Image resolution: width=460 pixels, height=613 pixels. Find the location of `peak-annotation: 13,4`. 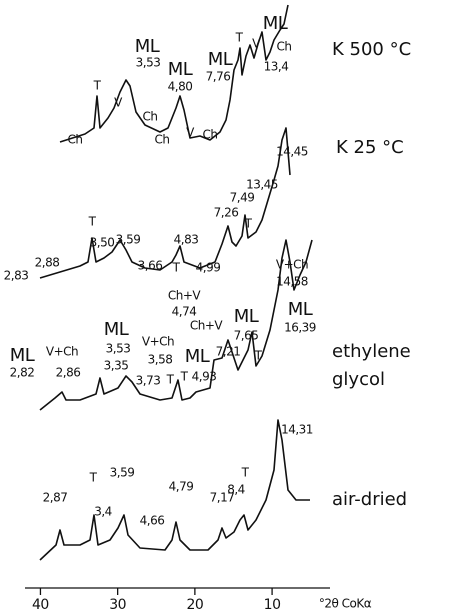

peak-annotation: 13,4 is located at coordinates (276, 67).